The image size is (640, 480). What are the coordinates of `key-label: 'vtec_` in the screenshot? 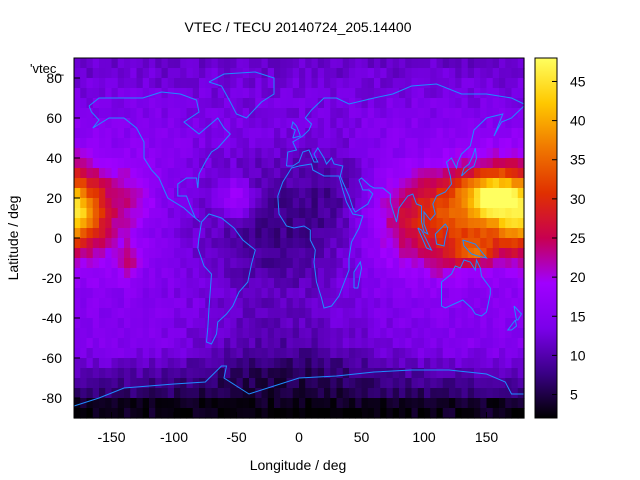 It's located at (47, 68).